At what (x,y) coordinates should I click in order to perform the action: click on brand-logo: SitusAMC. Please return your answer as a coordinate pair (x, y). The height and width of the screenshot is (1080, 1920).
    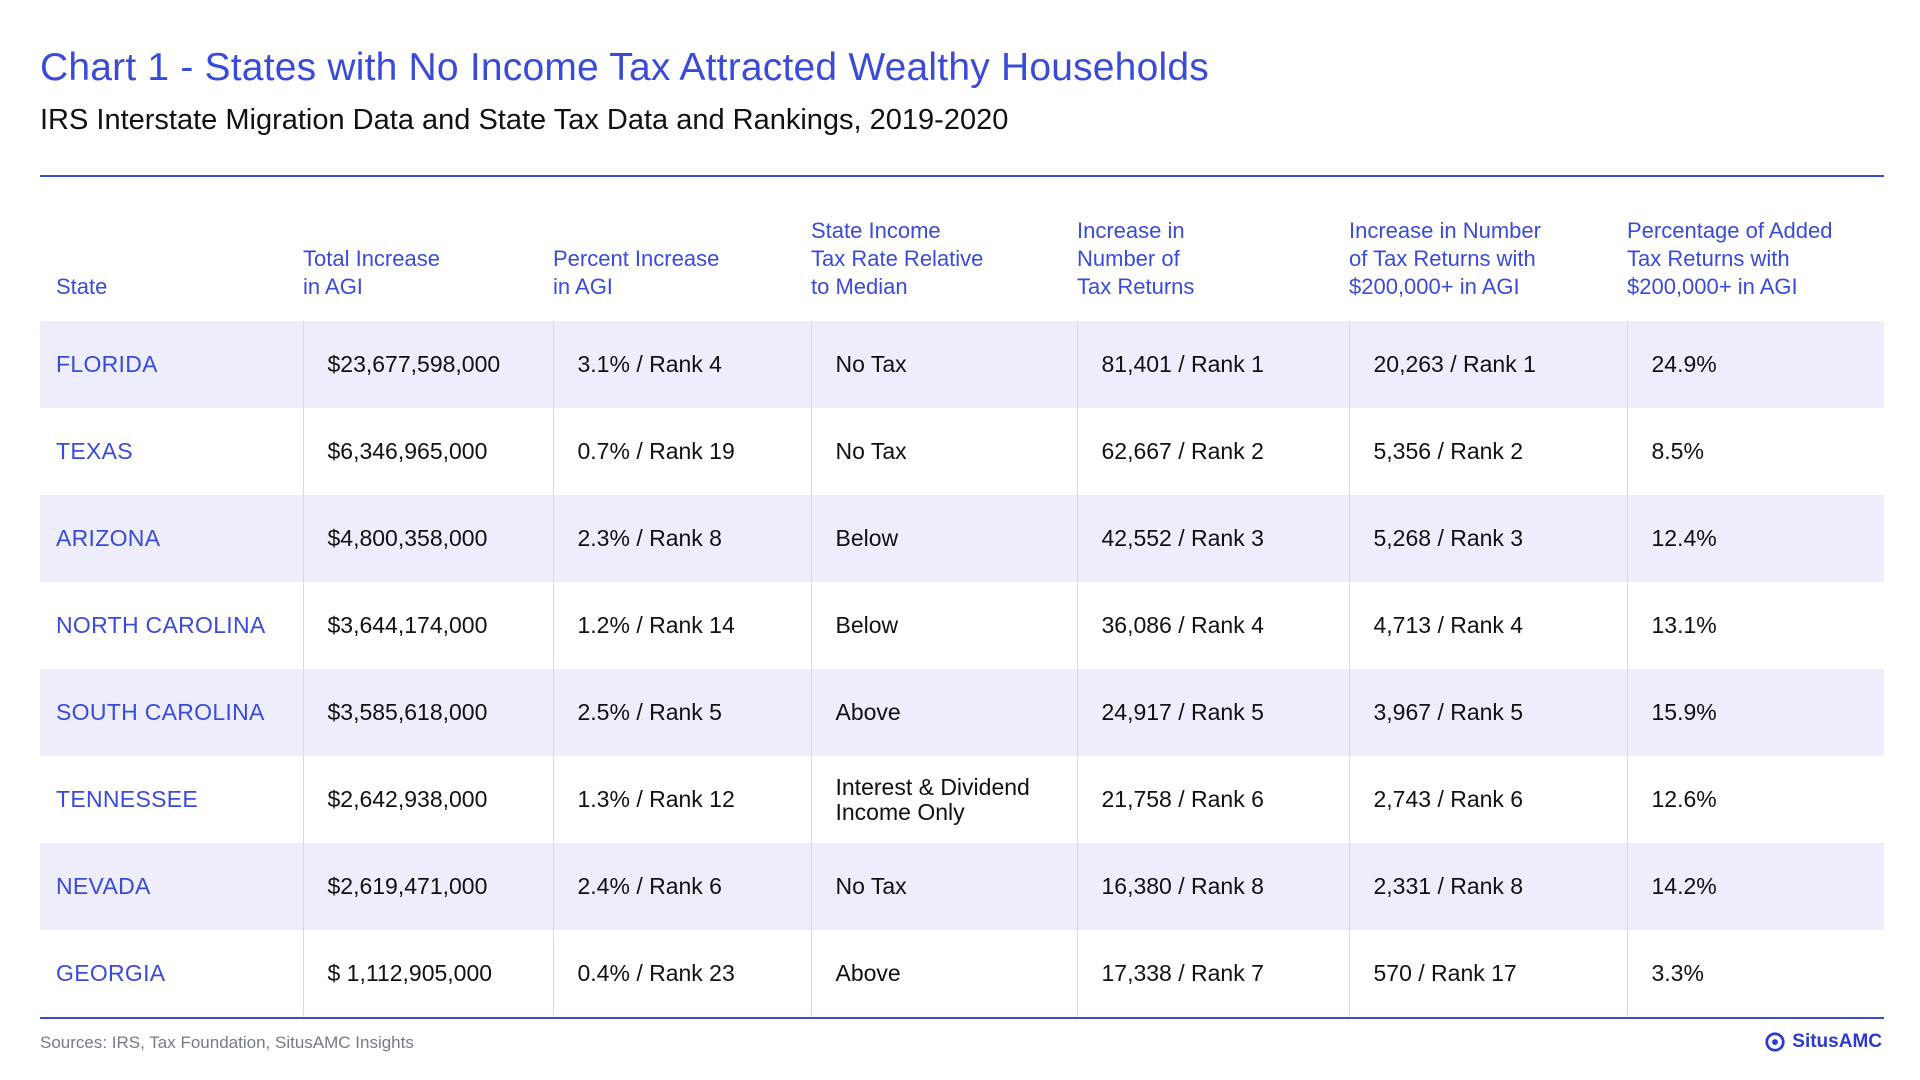
    Looking at the image, I should click on (1823, 1042).